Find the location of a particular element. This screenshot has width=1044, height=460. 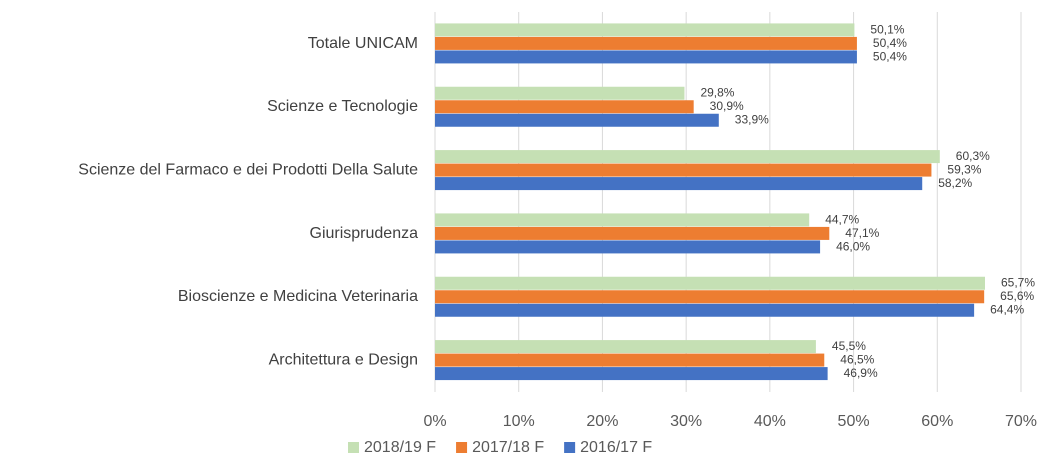

category-label: Architettura e Design is located at coordinates (343, 360).